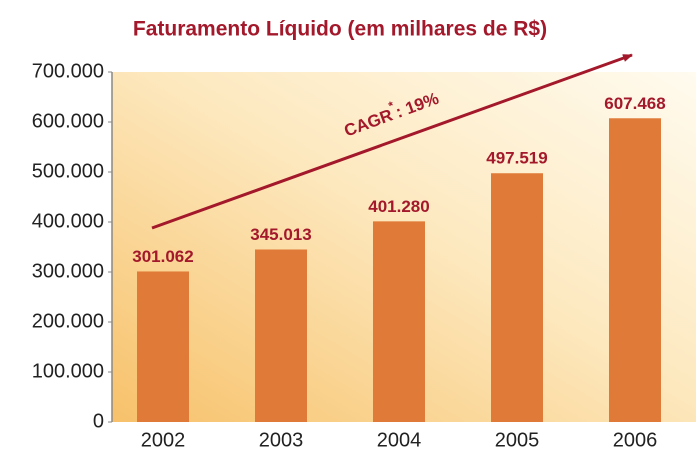  Describe the element at coordinates (516, 158) in the screenshot. I see `data-label: 497.519` at that location.